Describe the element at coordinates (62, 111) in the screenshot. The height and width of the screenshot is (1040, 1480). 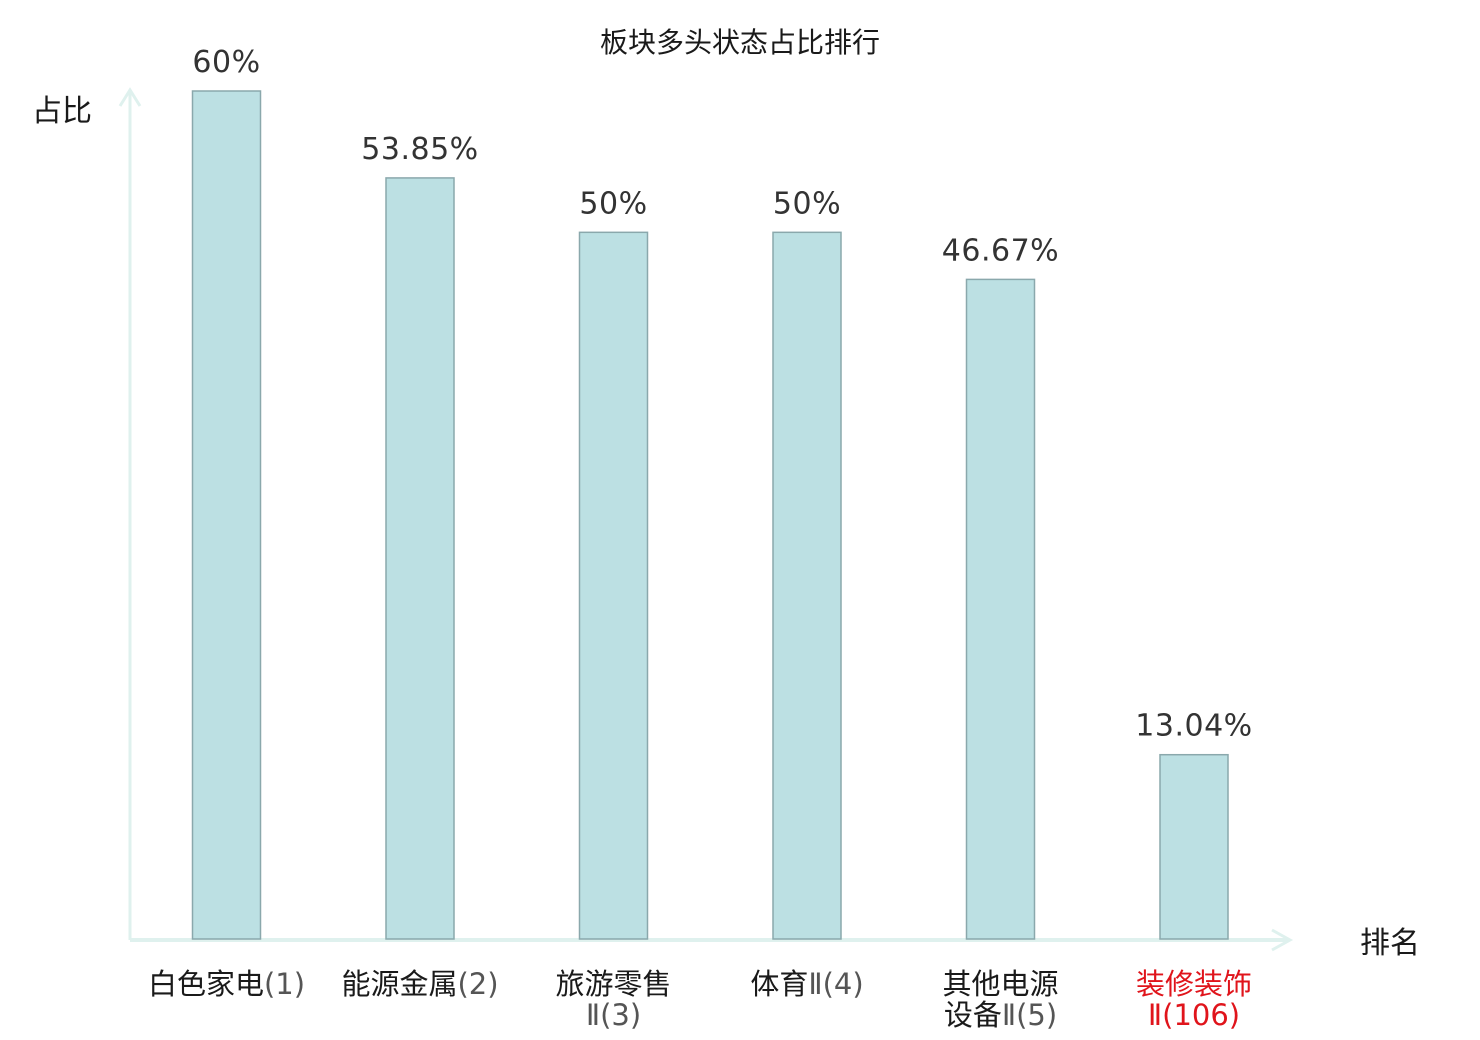
I see `y-axis-title: 占比` at that location.